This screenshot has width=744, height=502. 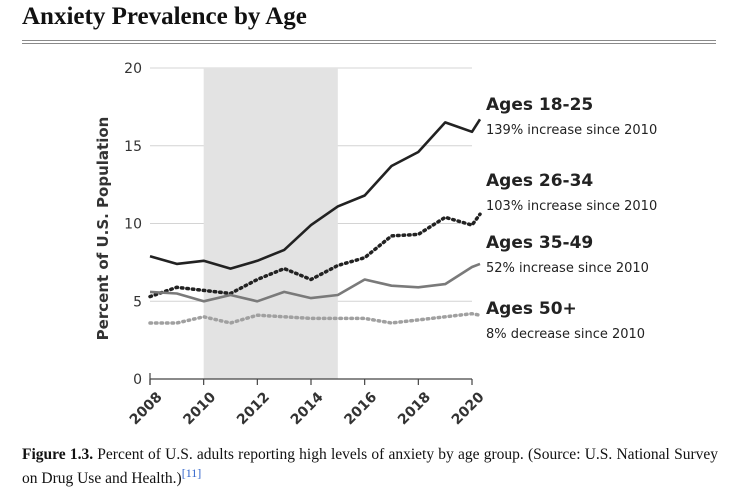 What do you see at coordinates (571, 206) in the screenshot?
I see `series-note-label: 103% increase since 2010` at bounding box center [571, 206].